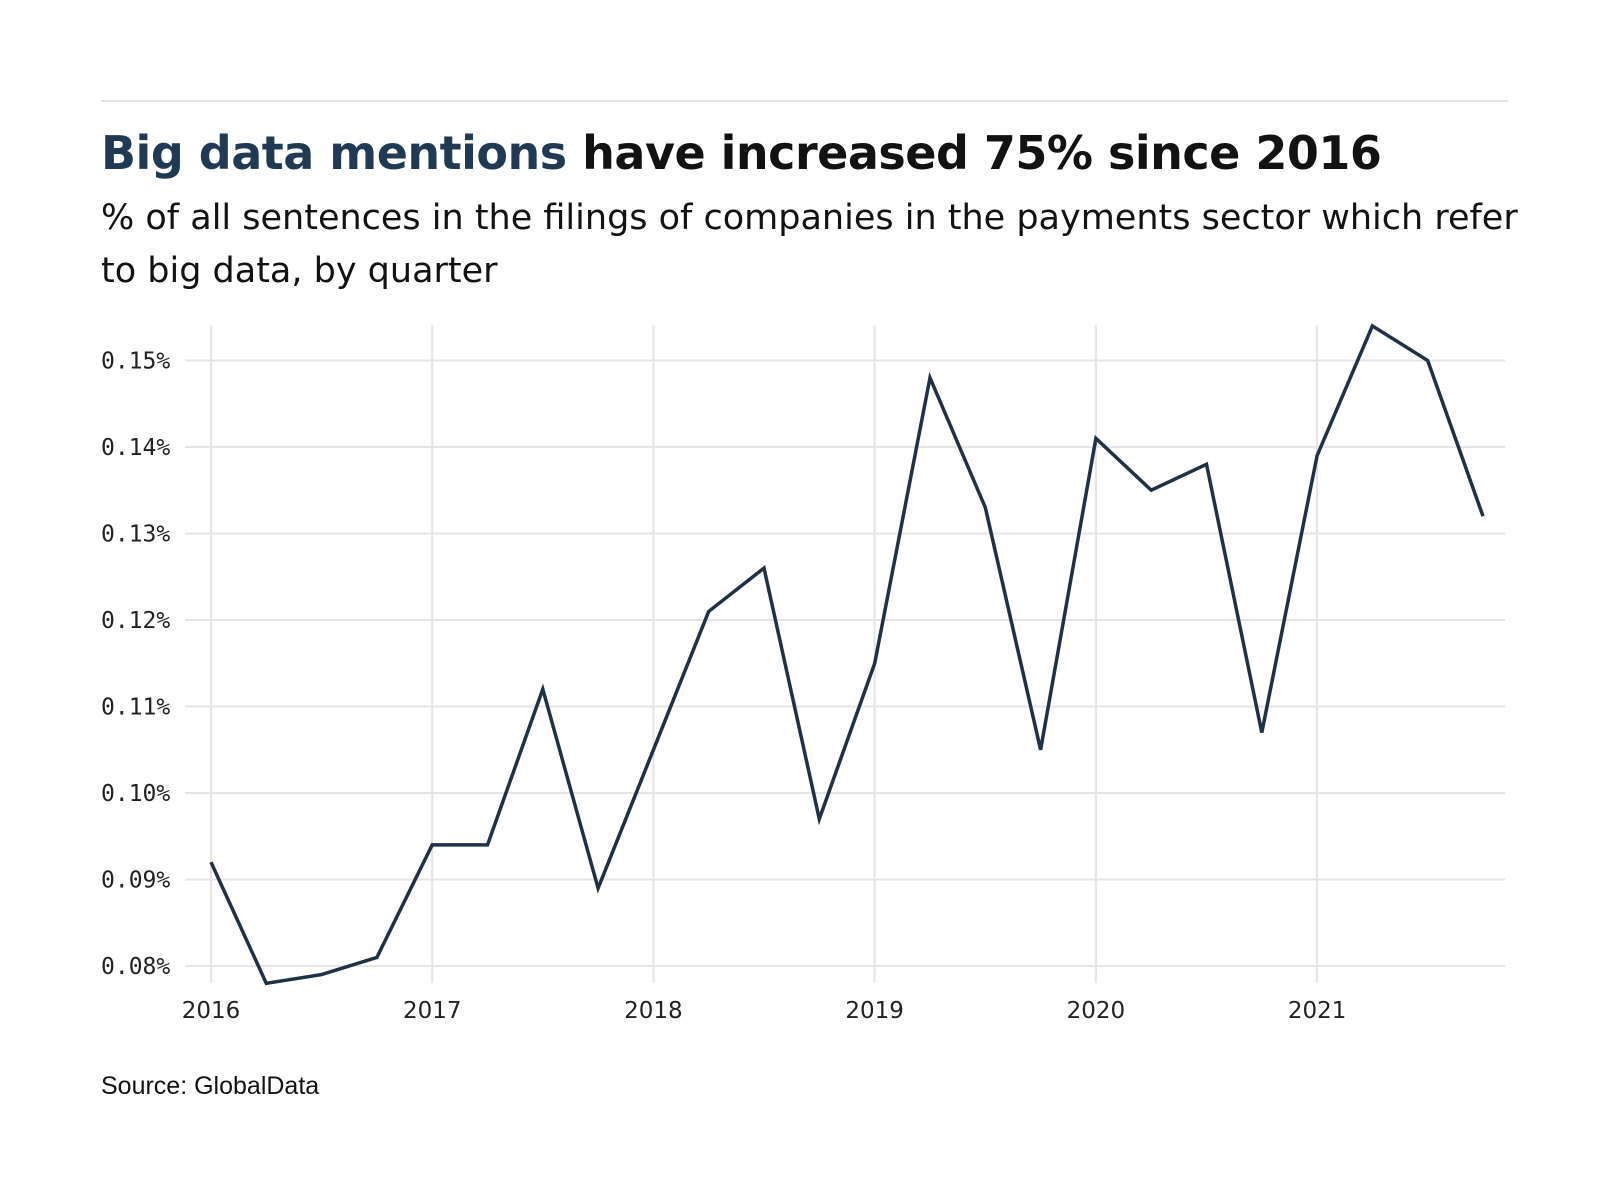 The height and width of the screenshot is (1200, 1600). What do you see at coordinates (432, 1011) in the screenshot?
I see `x-tick-label: 2017` at bounding box center [432, 1011].